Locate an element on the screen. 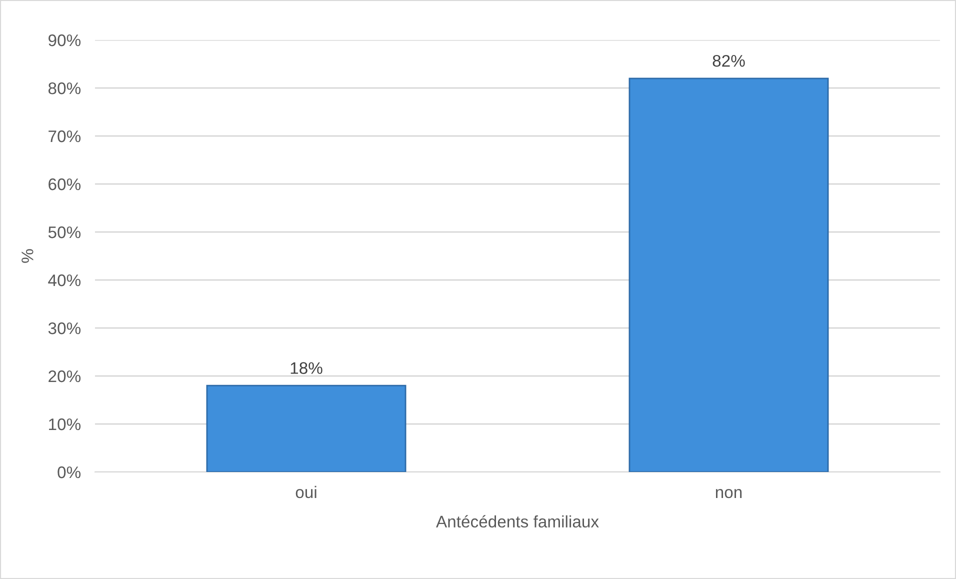 This screenshot has height=579, width=956. data-label: 82% is located at coordinates (728, 60).